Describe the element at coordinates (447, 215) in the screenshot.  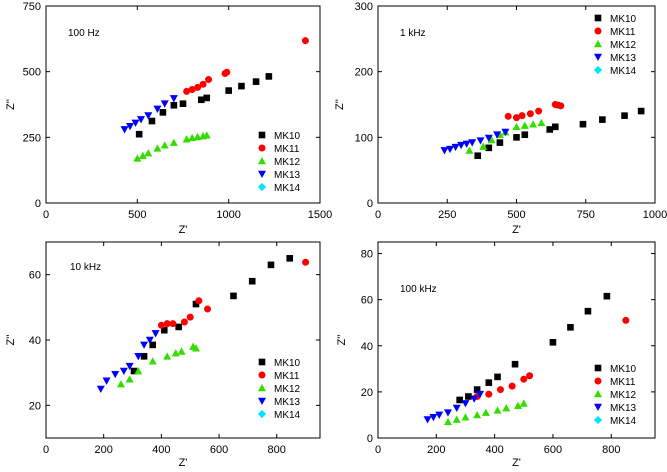
I see `x-tick-label: 250` at that location.